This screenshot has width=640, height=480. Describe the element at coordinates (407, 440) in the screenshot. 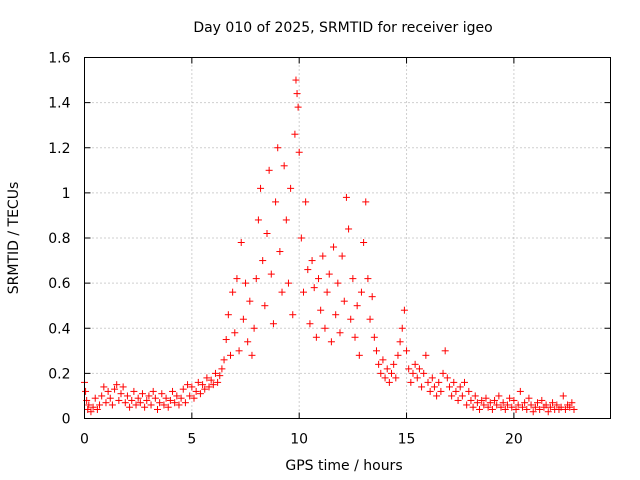

I see `x-tick-label: 15` at that location.